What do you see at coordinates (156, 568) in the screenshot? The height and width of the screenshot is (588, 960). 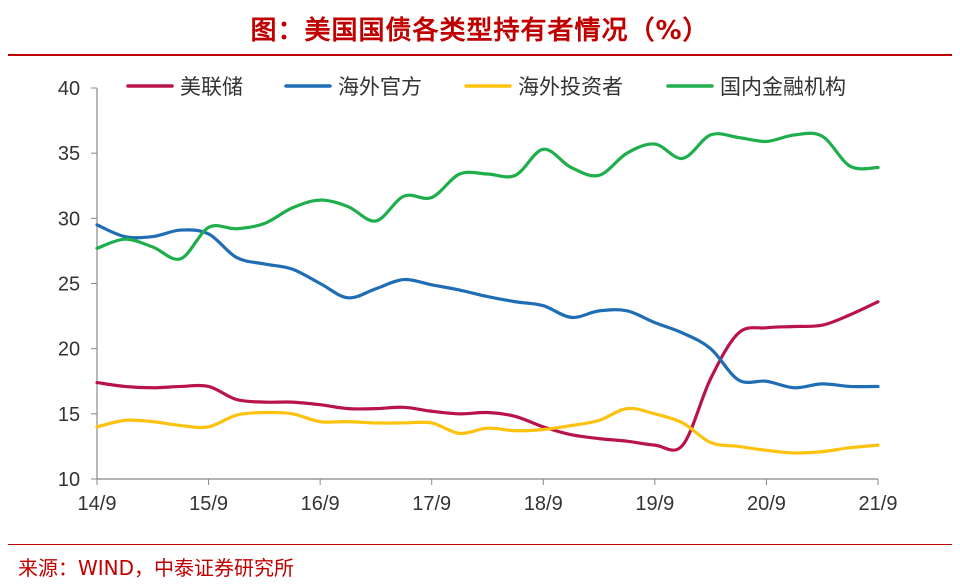 I see `source-note: 来源：WIND，中泰证券研究所` at bounding box center [156, 568].